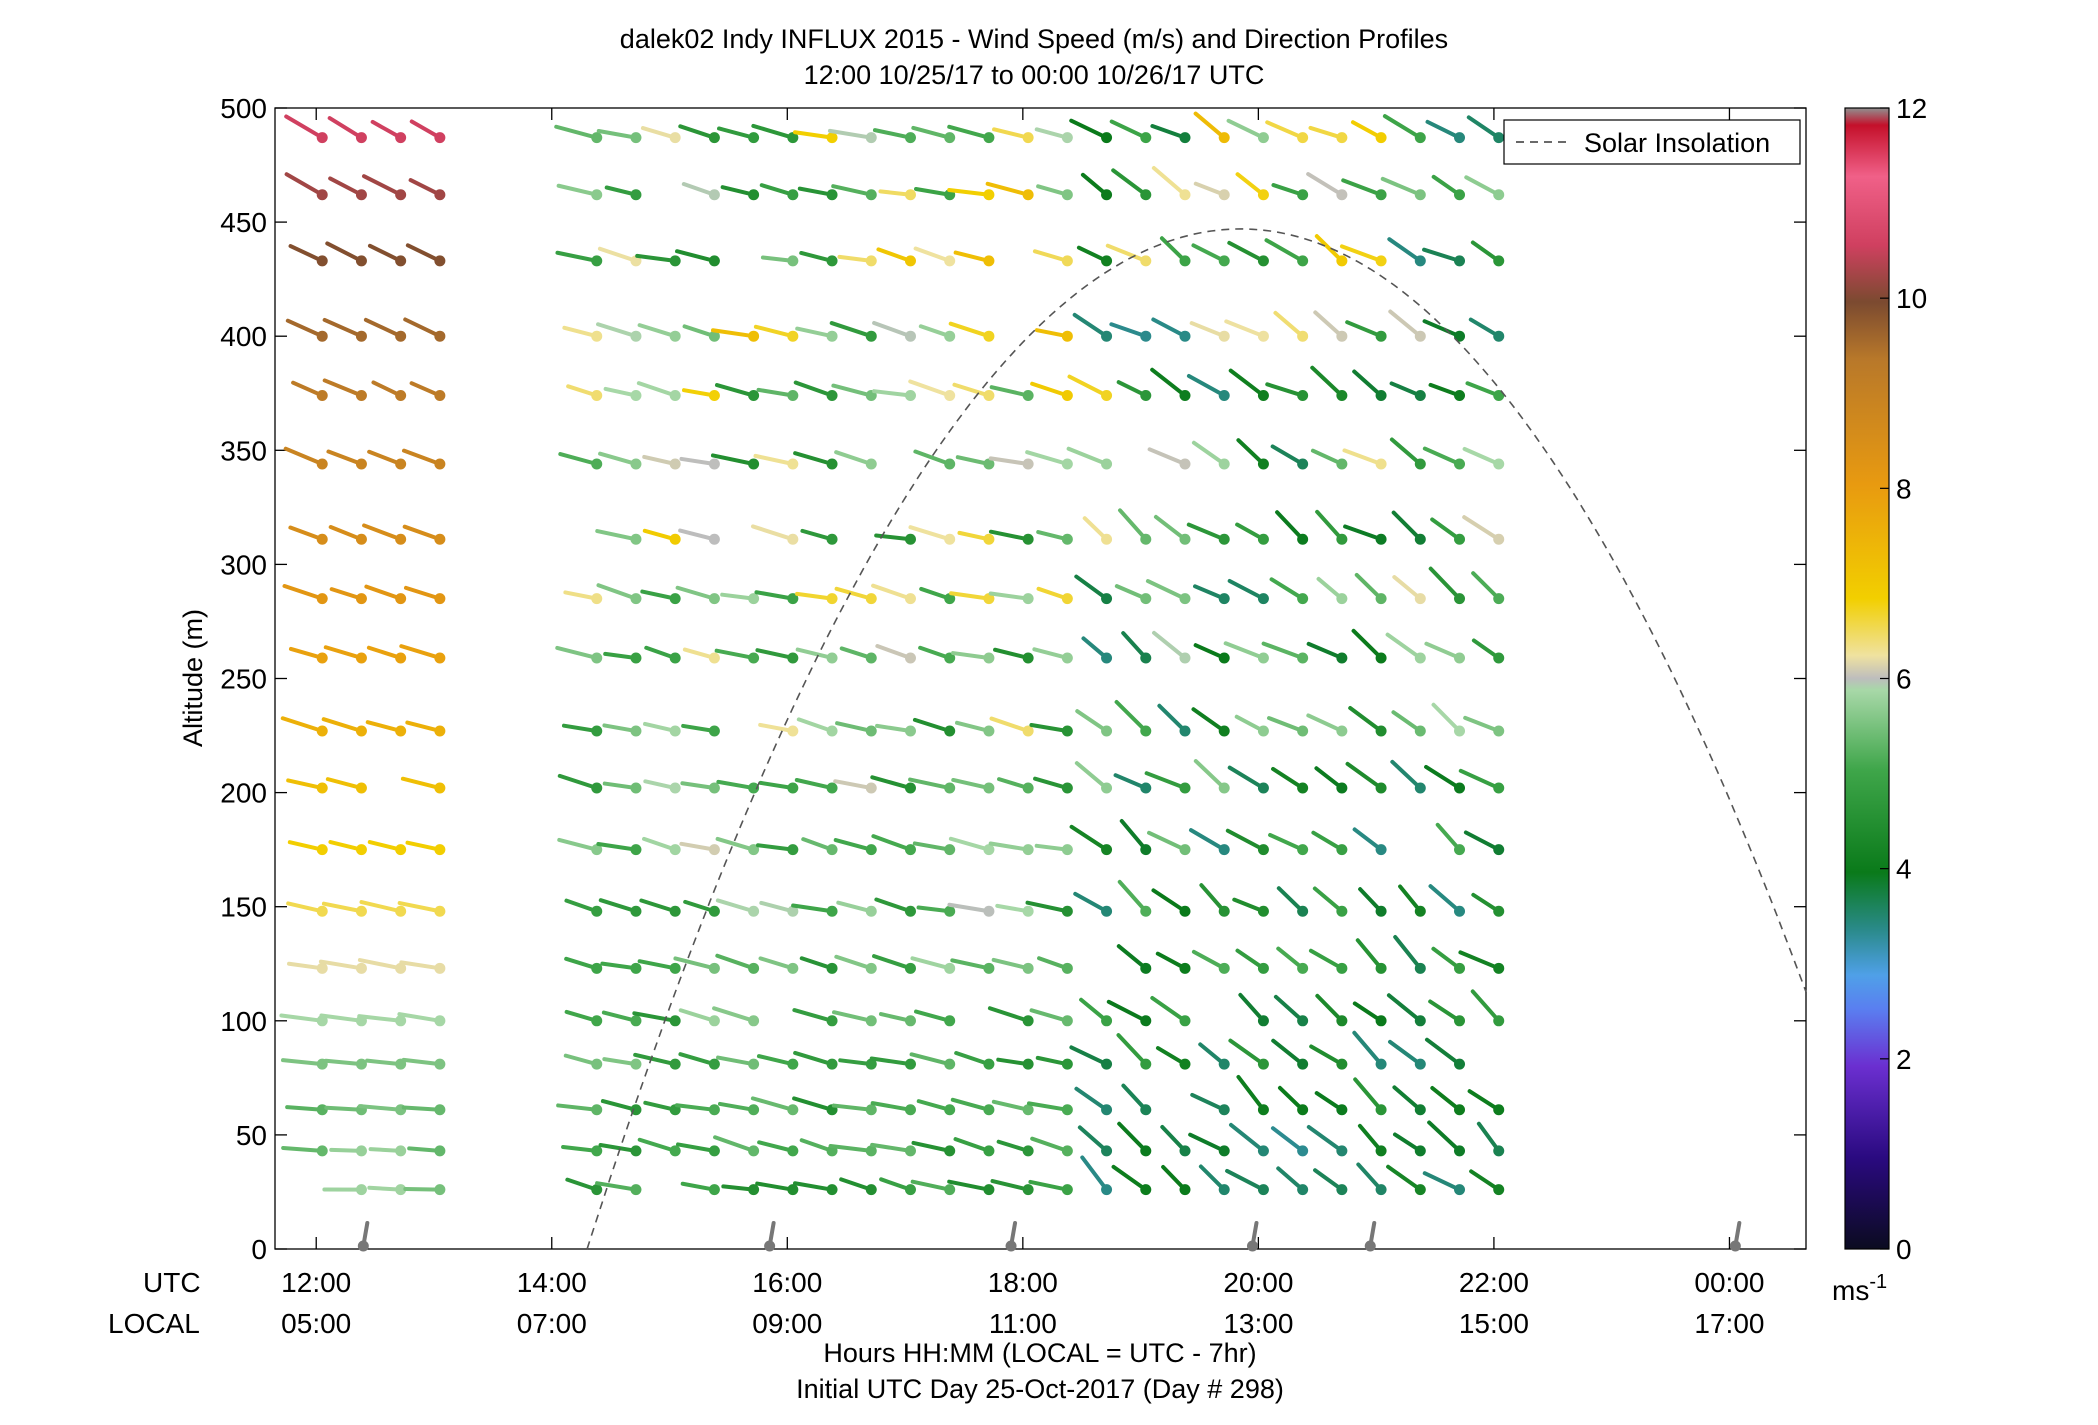 The image size is (2098, 1425). I want to click on utc-tick-label: 12:00, so click(316, 1282).